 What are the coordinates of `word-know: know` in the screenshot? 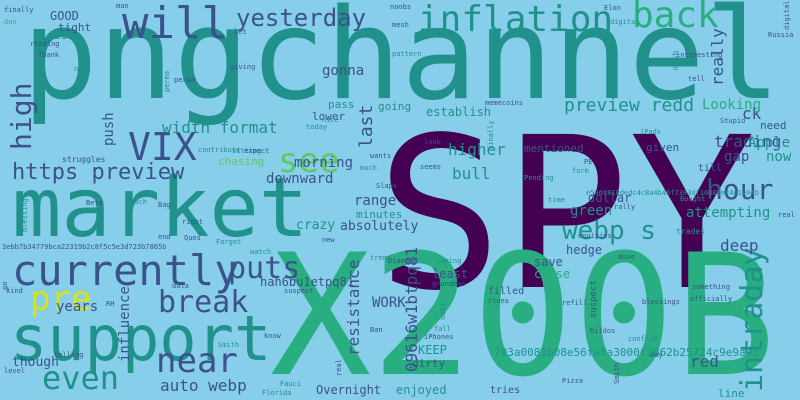 It's located at (272, 336).